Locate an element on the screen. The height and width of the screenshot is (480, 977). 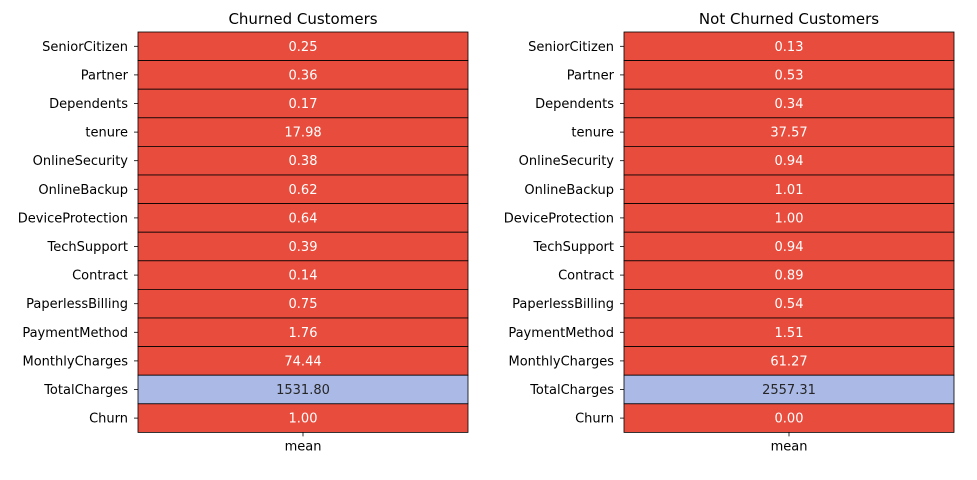
cell-label: 0.62 is located at coordinates (303, 190).